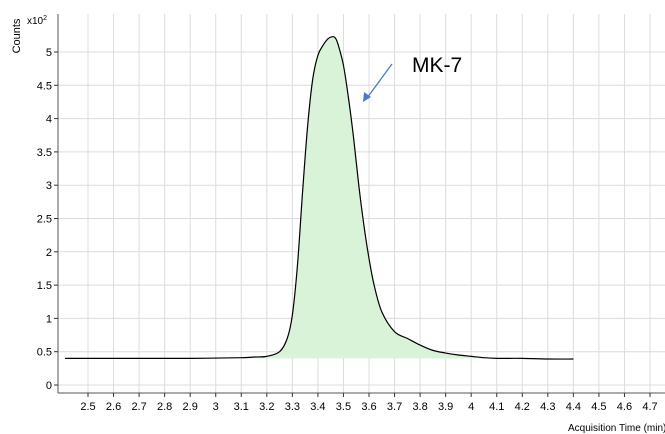  Describe the element at coordinates (649, 407) in the screenshot. I see `x-tick-label: 4.7` at that location.